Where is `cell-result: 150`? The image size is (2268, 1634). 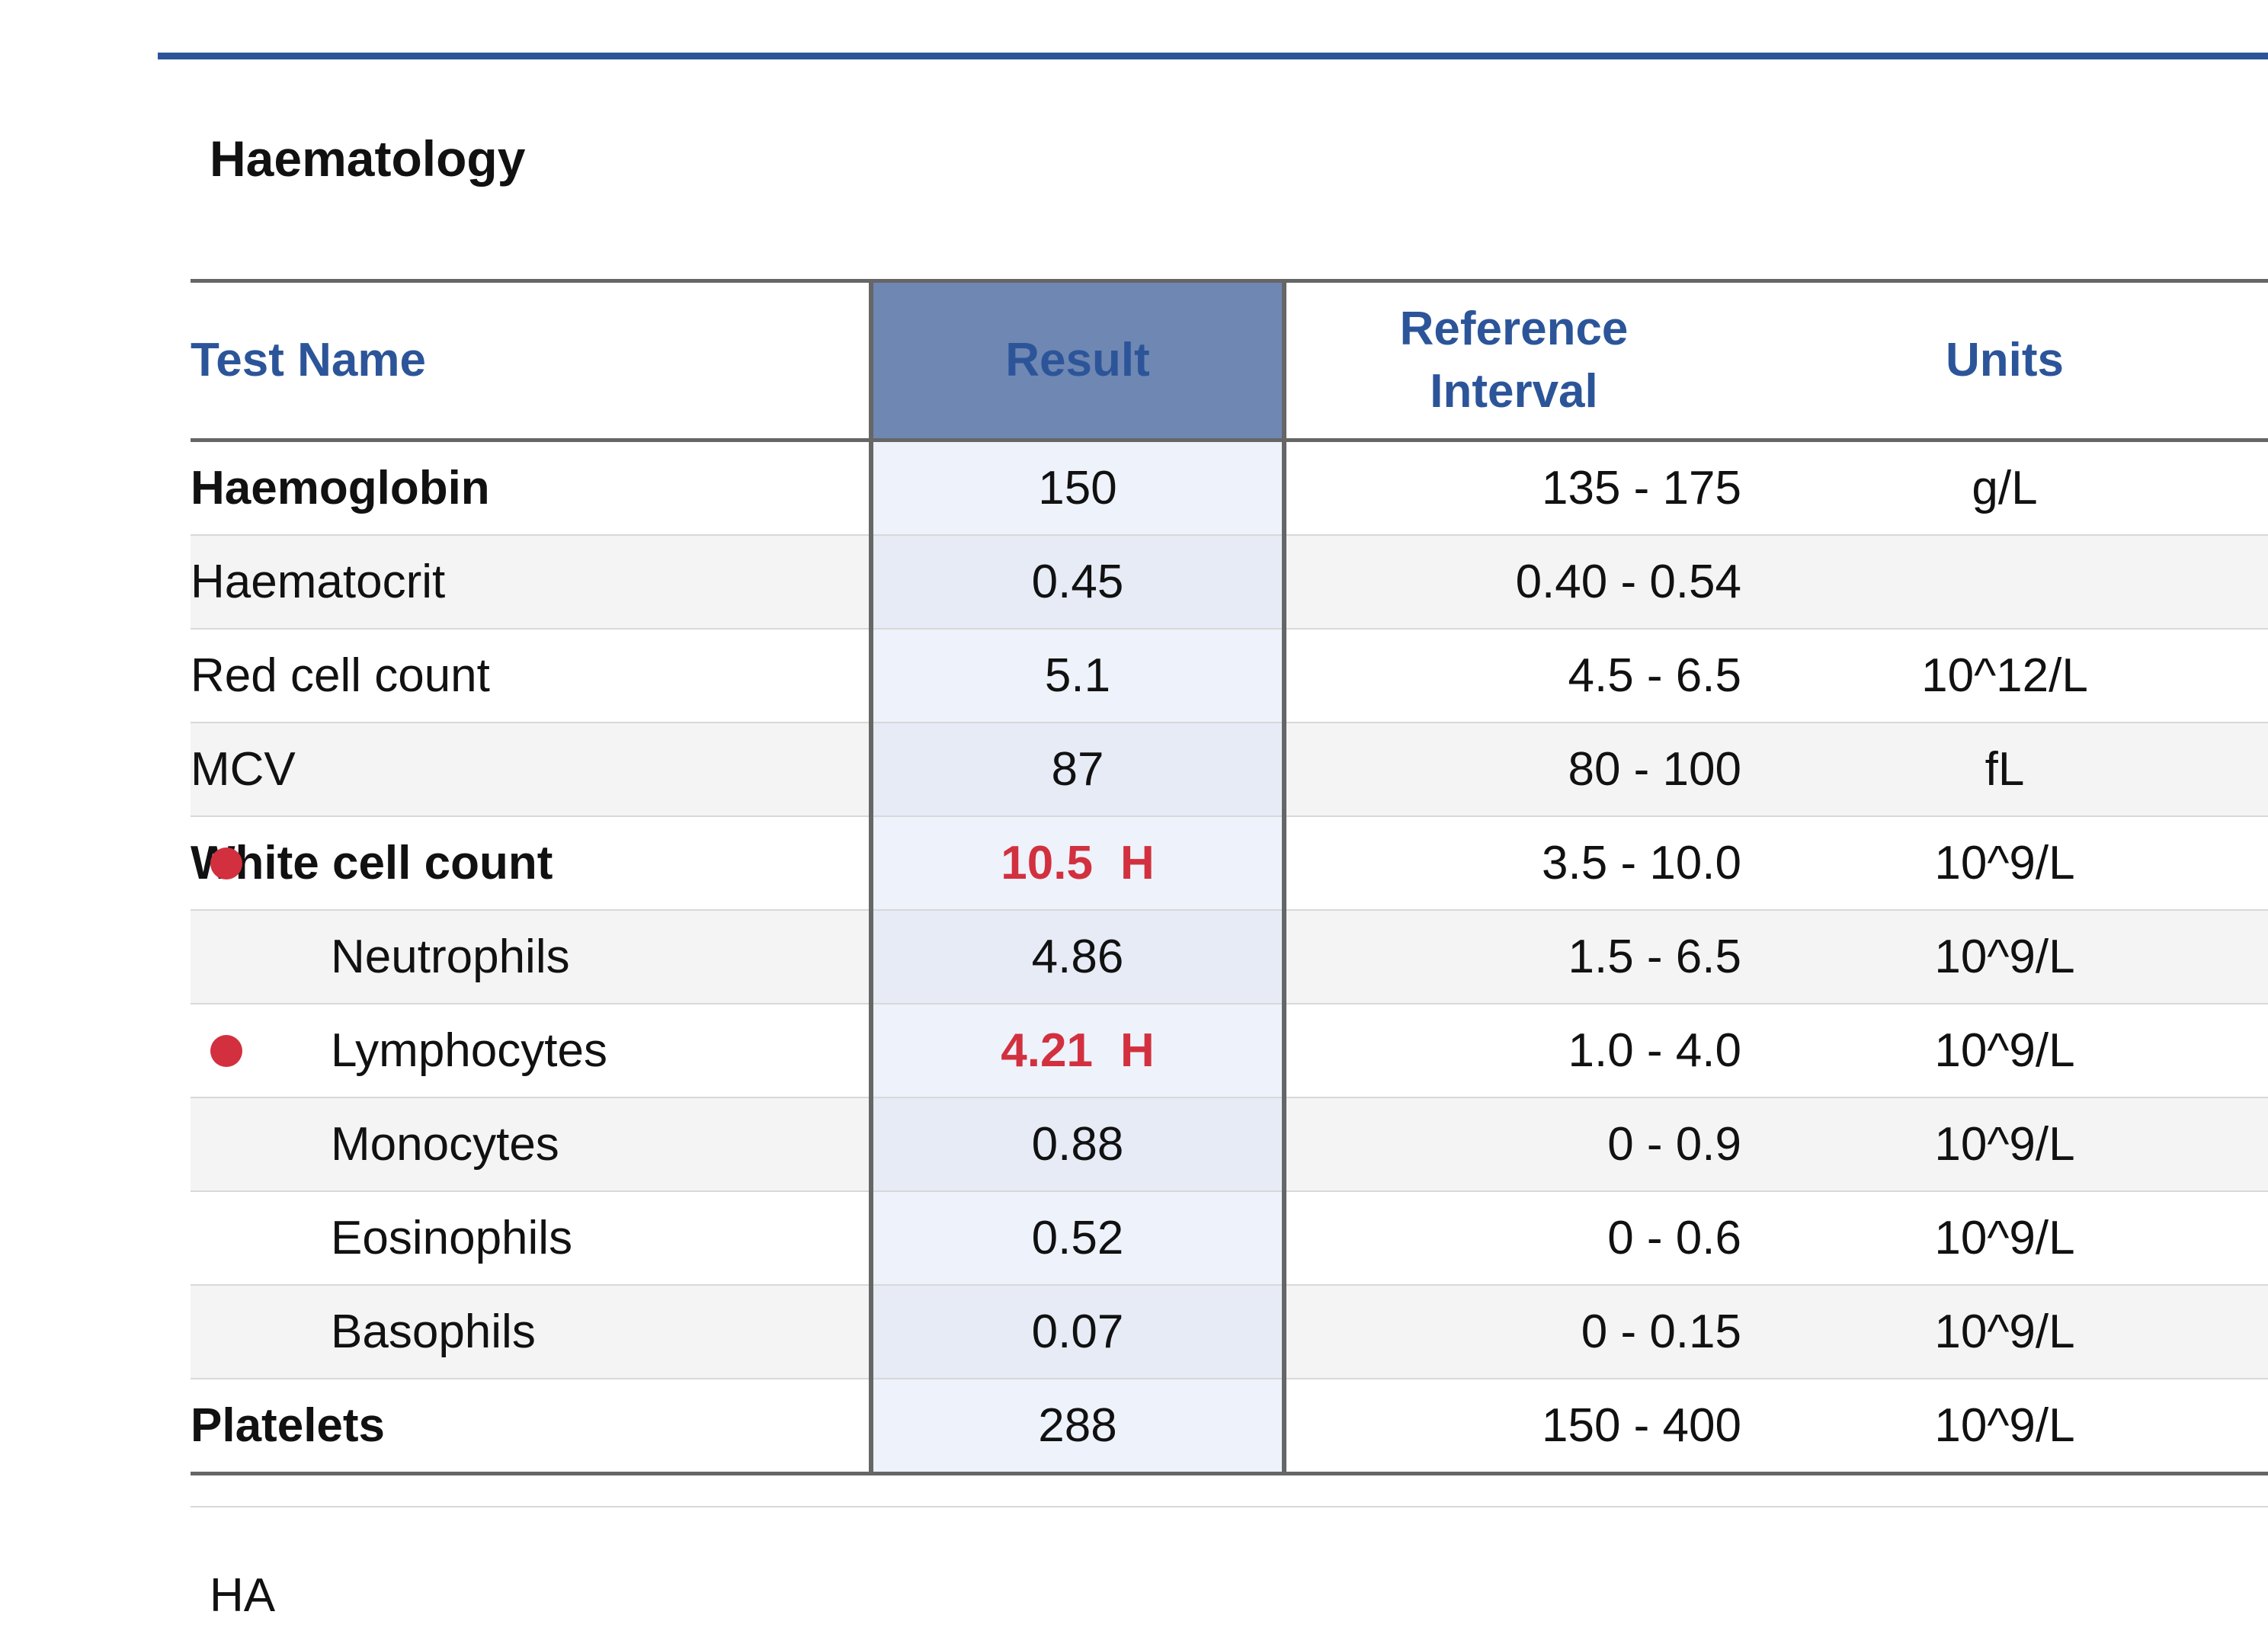 cell-result: 150 is located at coordinates (1077, 488).